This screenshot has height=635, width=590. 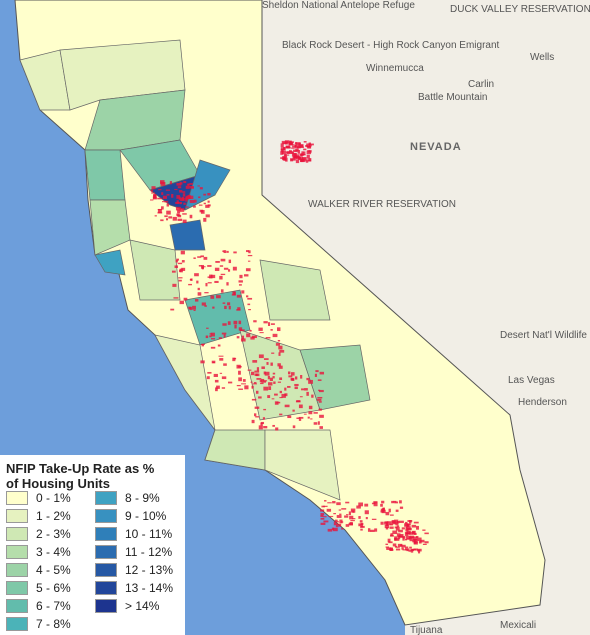 What do you see at coordinates (53, 606) in the screenshot?
I see `legend-label: 6 - 7%` at bounding box center [53, 606].